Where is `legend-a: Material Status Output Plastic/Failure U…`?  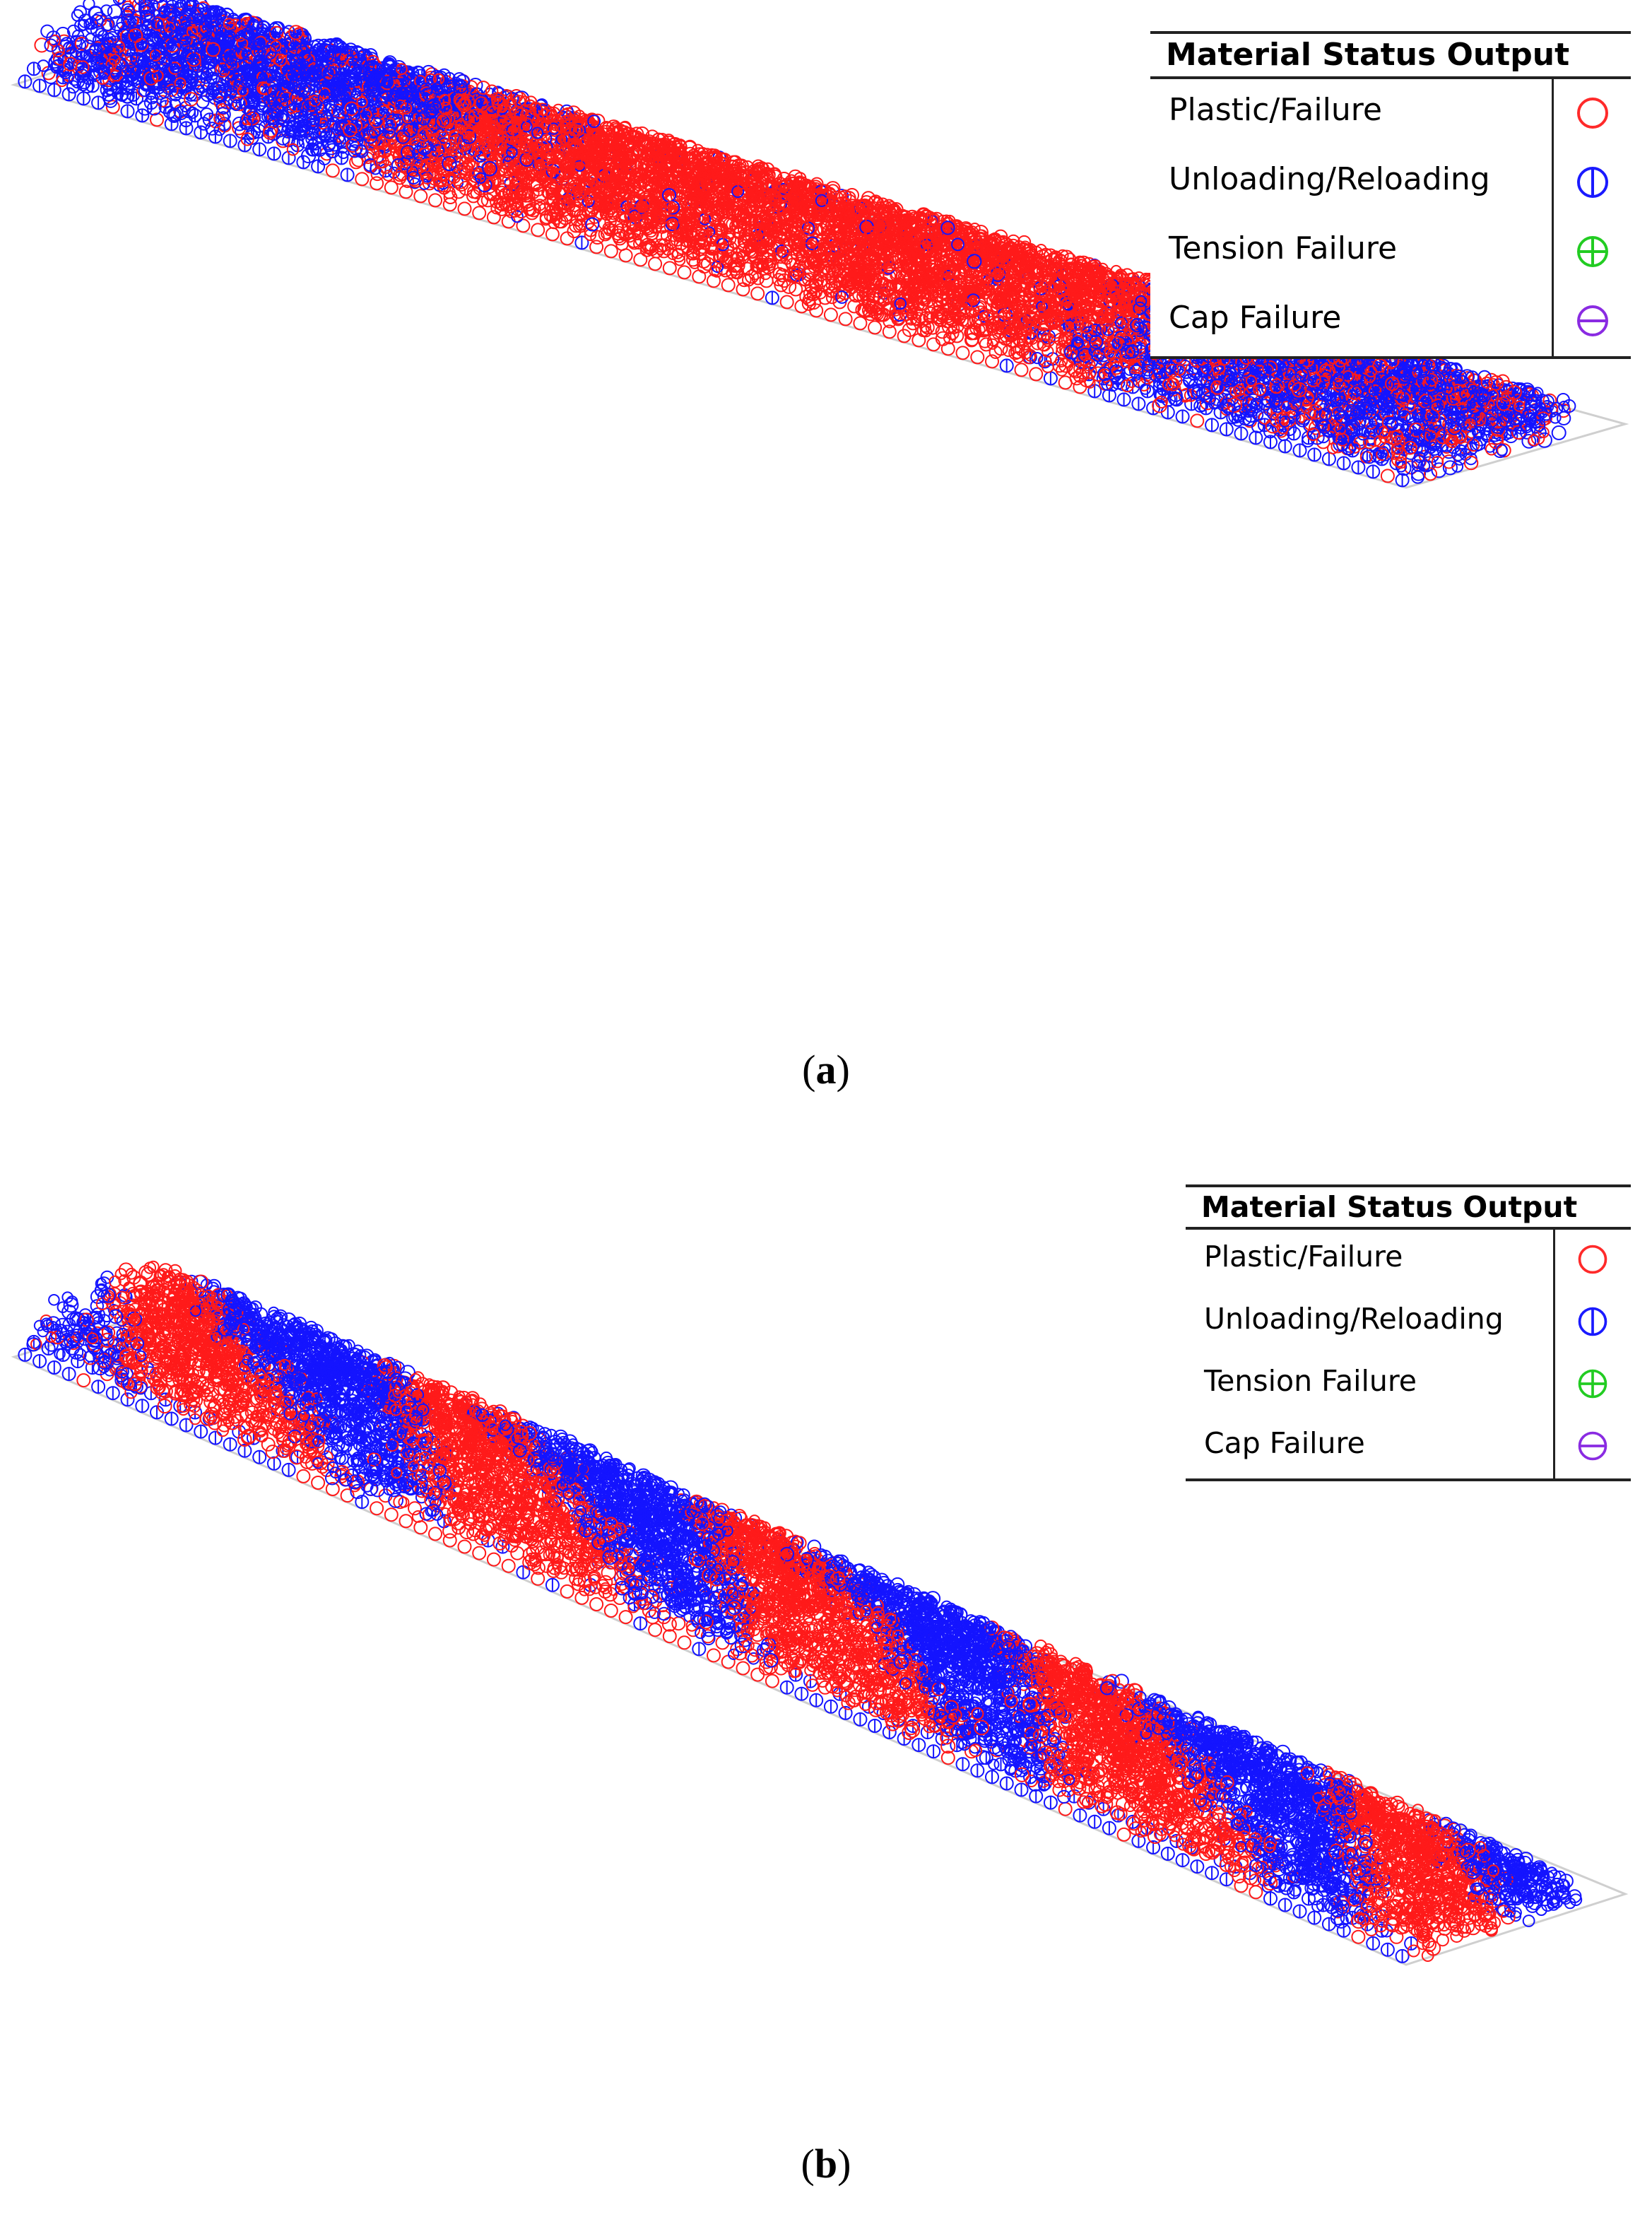
legend-a: Material Status Output Plastic/Failure U… is located at coordinates (1390, 195).